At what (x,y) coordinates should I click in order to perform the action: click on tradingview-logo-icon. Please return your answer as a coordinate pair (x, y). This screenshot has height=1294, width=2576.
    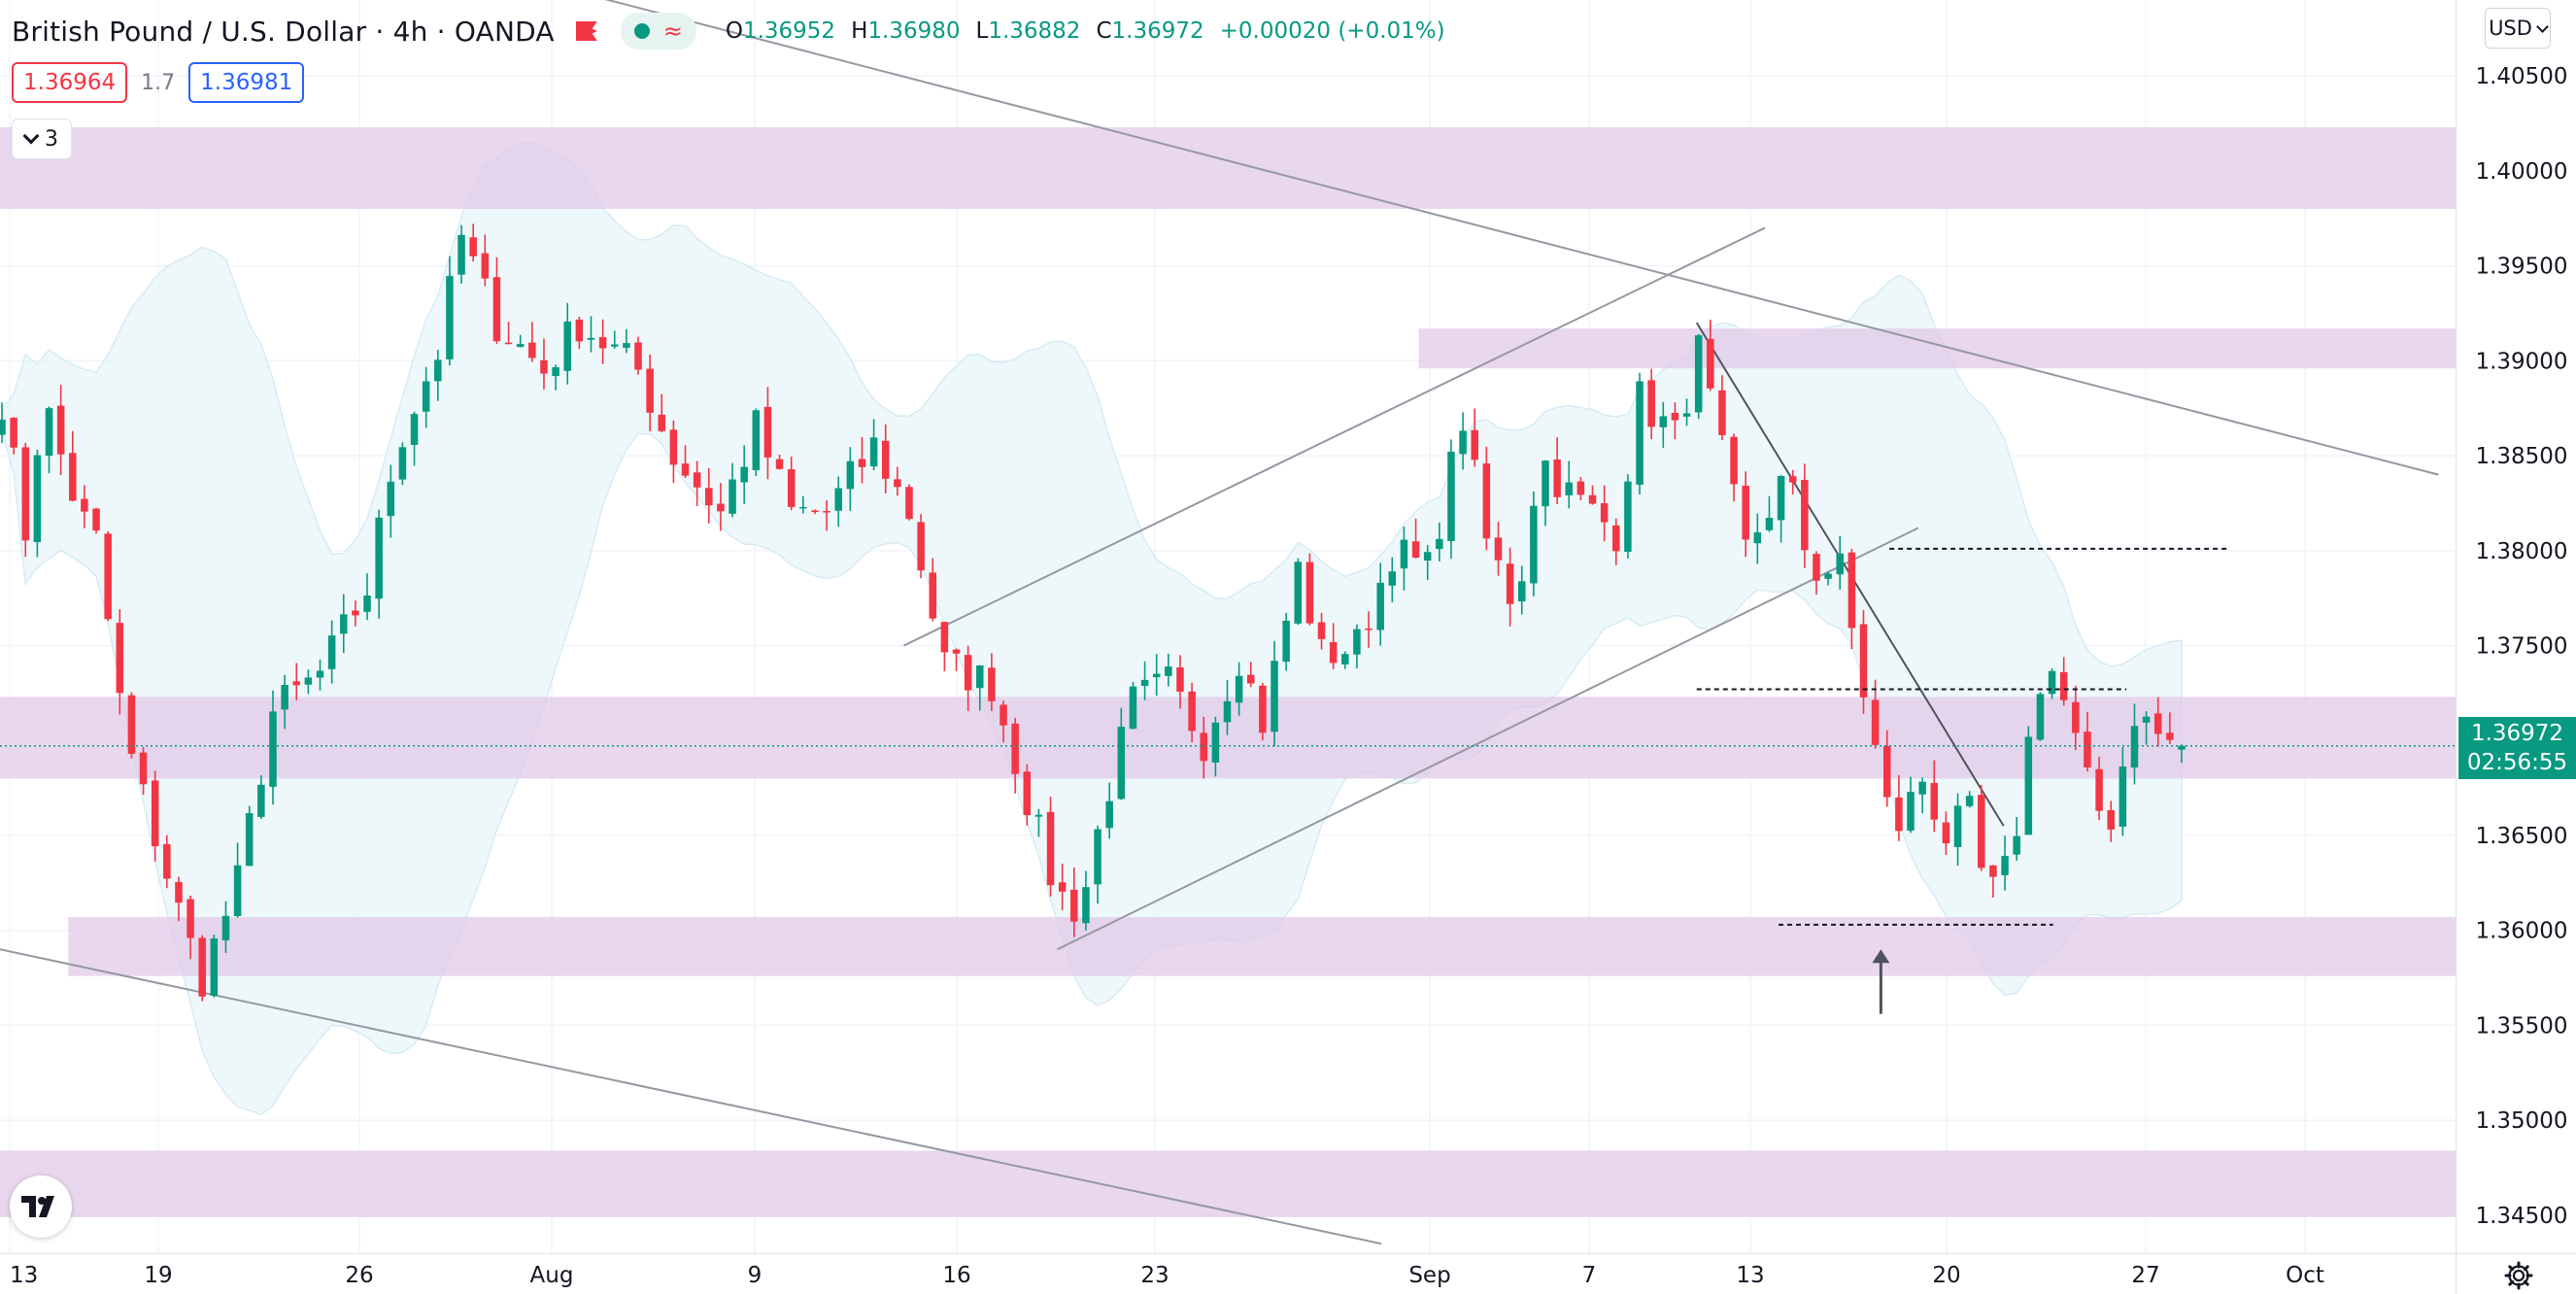
    Looking at the image, I should click on (41, 1206).